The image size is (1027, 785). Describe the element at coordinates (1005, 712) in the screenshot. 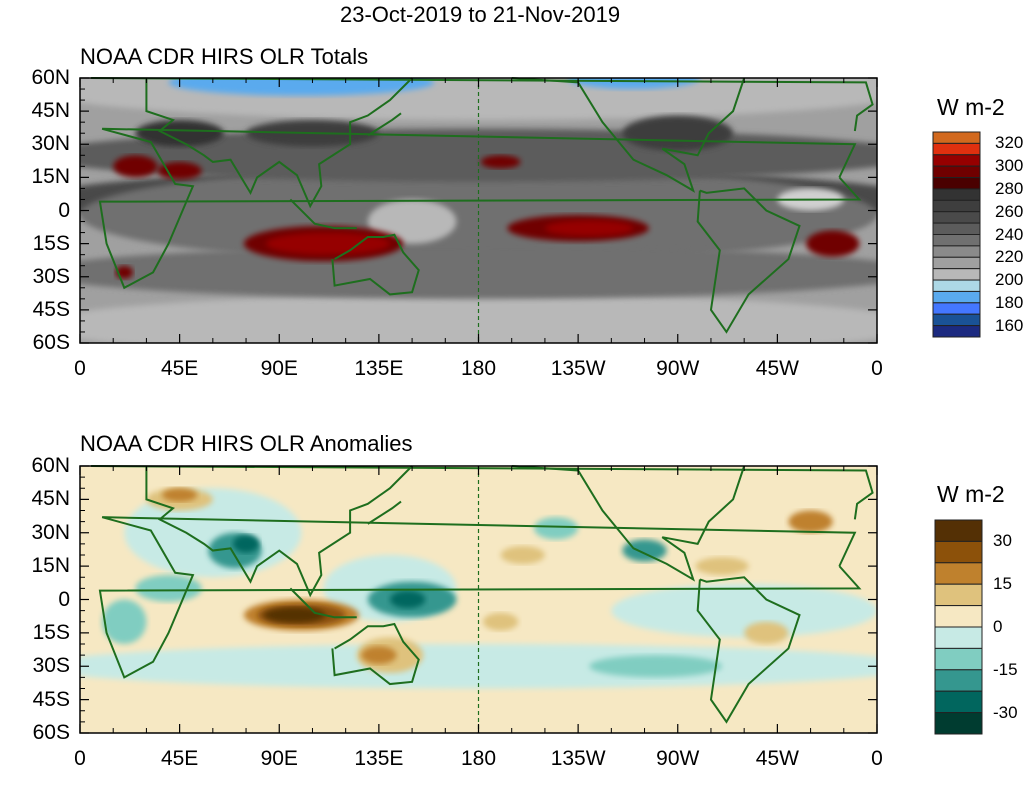

I see `colorbar-label: -30` at that location.